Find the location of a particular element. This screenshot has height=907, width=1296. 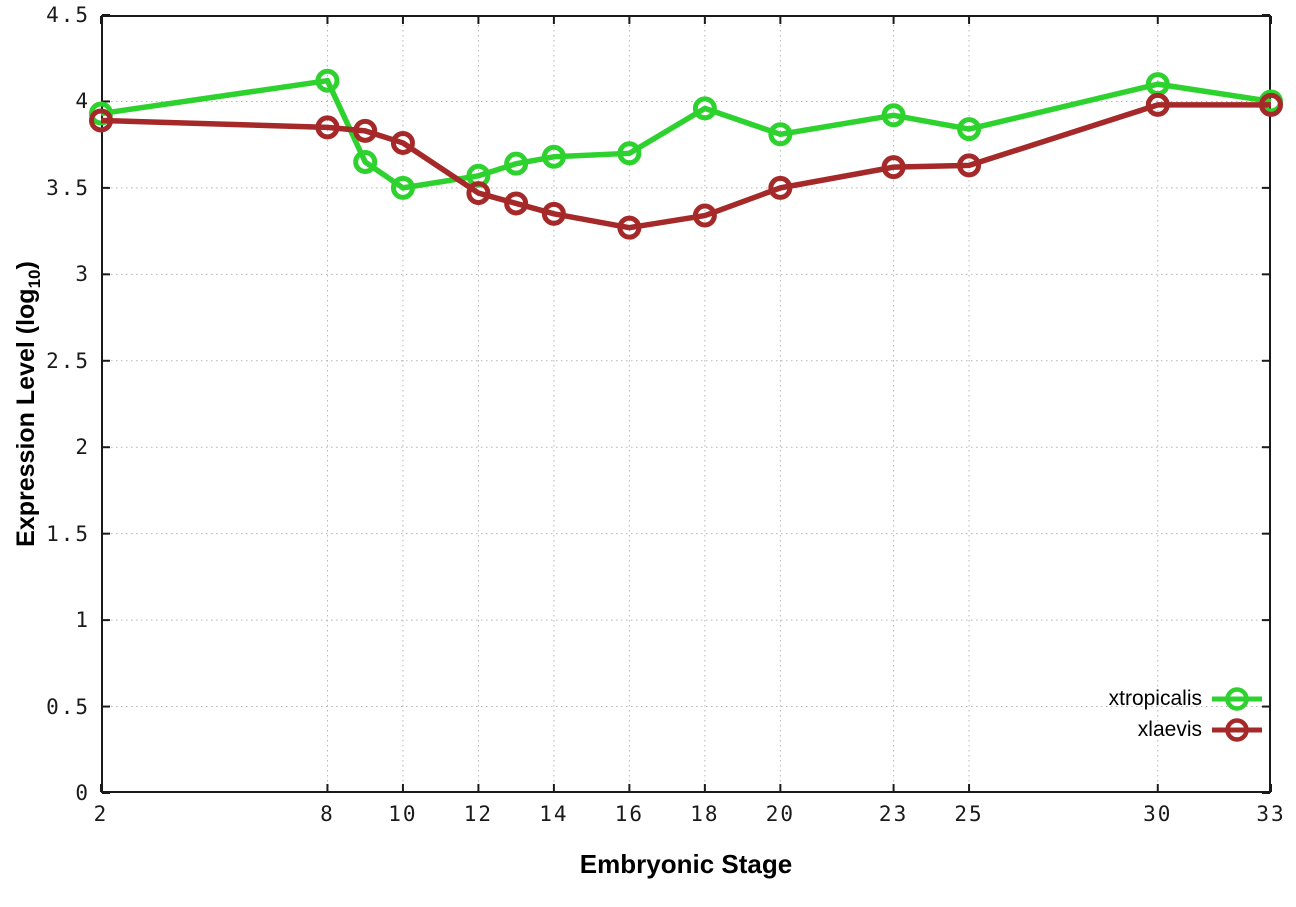

x-tick-label: 23 is located at coordinates (893, 814).